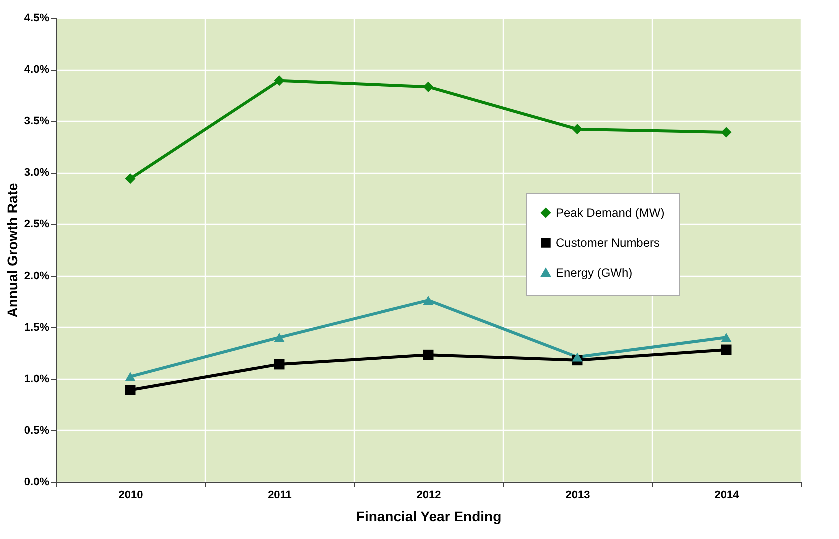 The height and width of the screenshot is (539, 839). I want to click on x-tick-label: 2013, so click(578, 496).